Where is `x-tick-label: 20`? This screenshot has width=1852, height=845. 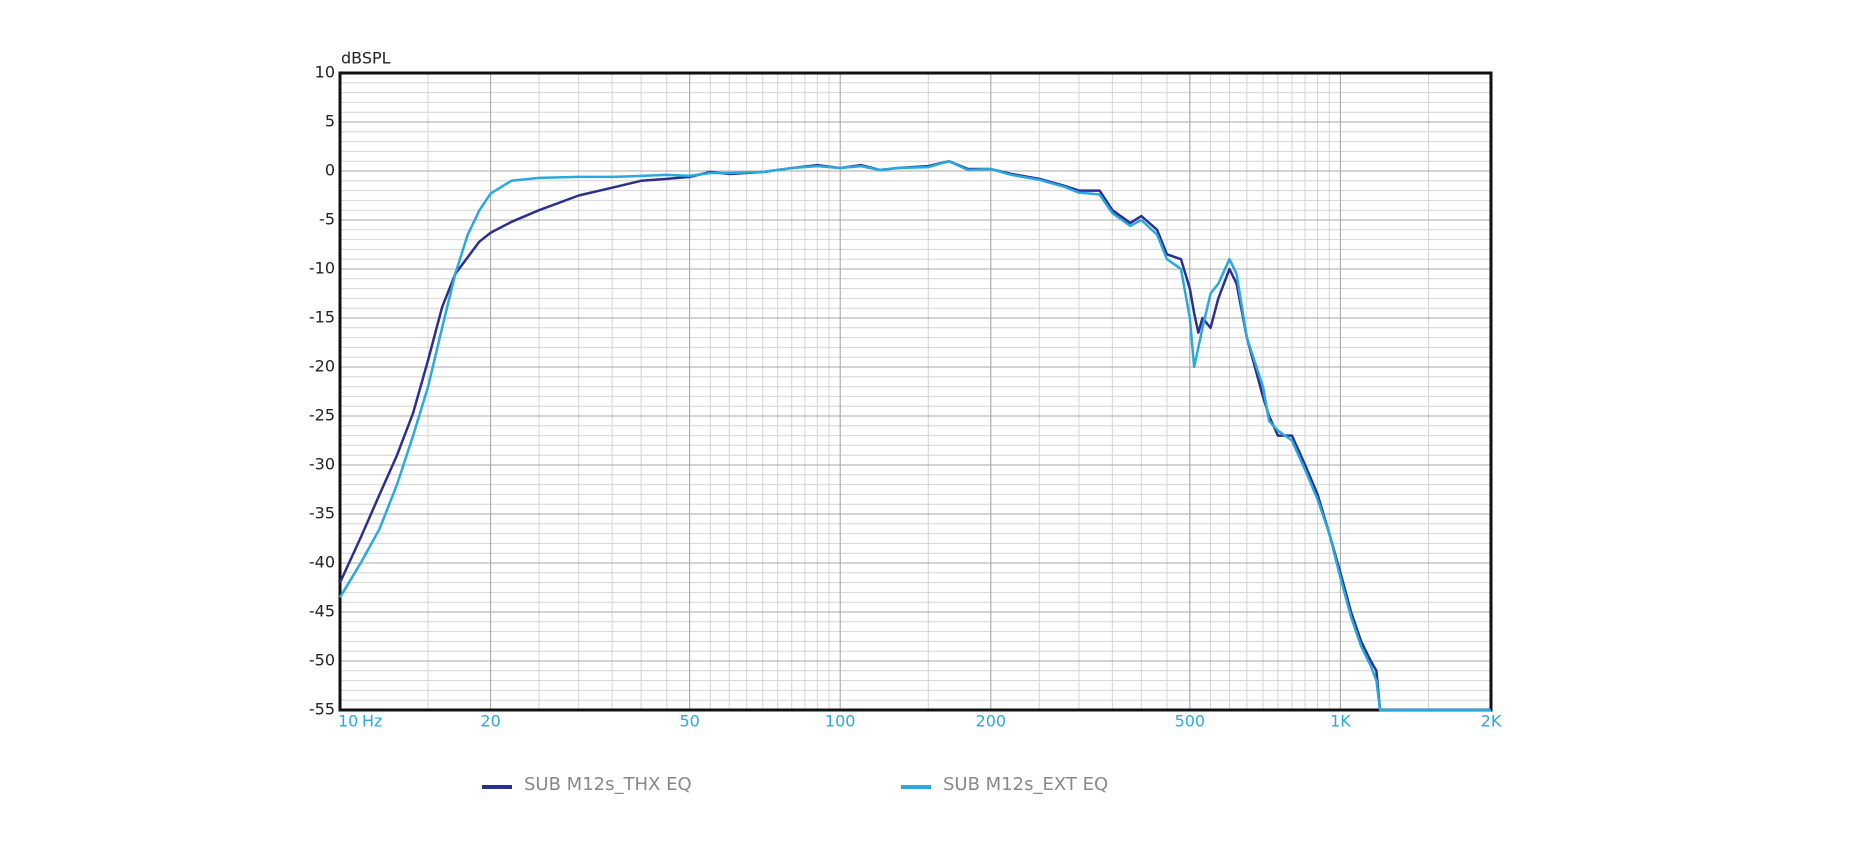
x-tick-label: 20 is located at coordinates (490, 721).